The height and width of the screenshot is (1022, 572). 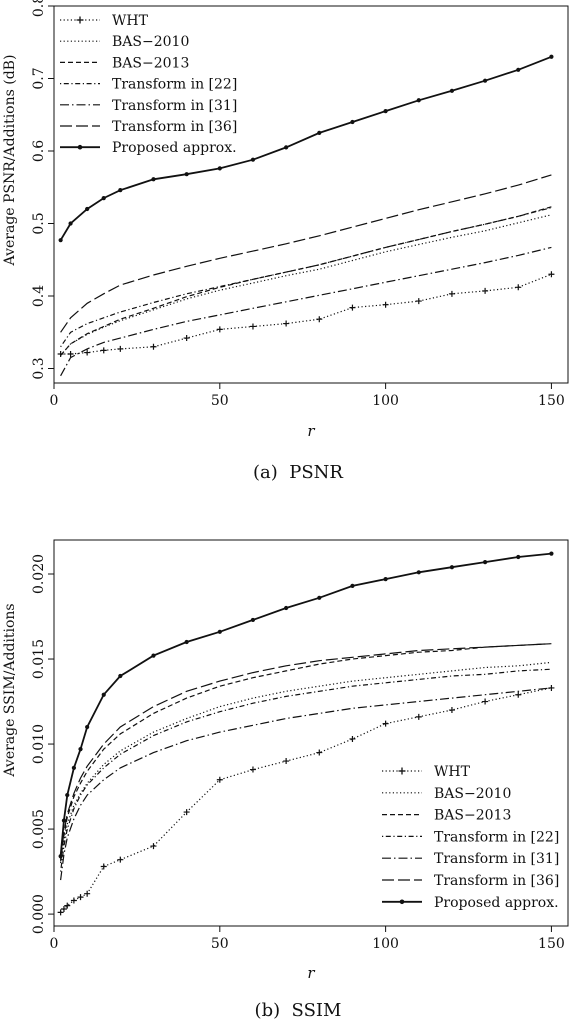 What do you see at coordinates (174, 127) in the screenshot?
I see `psnr-legend-label-transform-in-36: Transform in [36]` at bounding box center [174, 127].